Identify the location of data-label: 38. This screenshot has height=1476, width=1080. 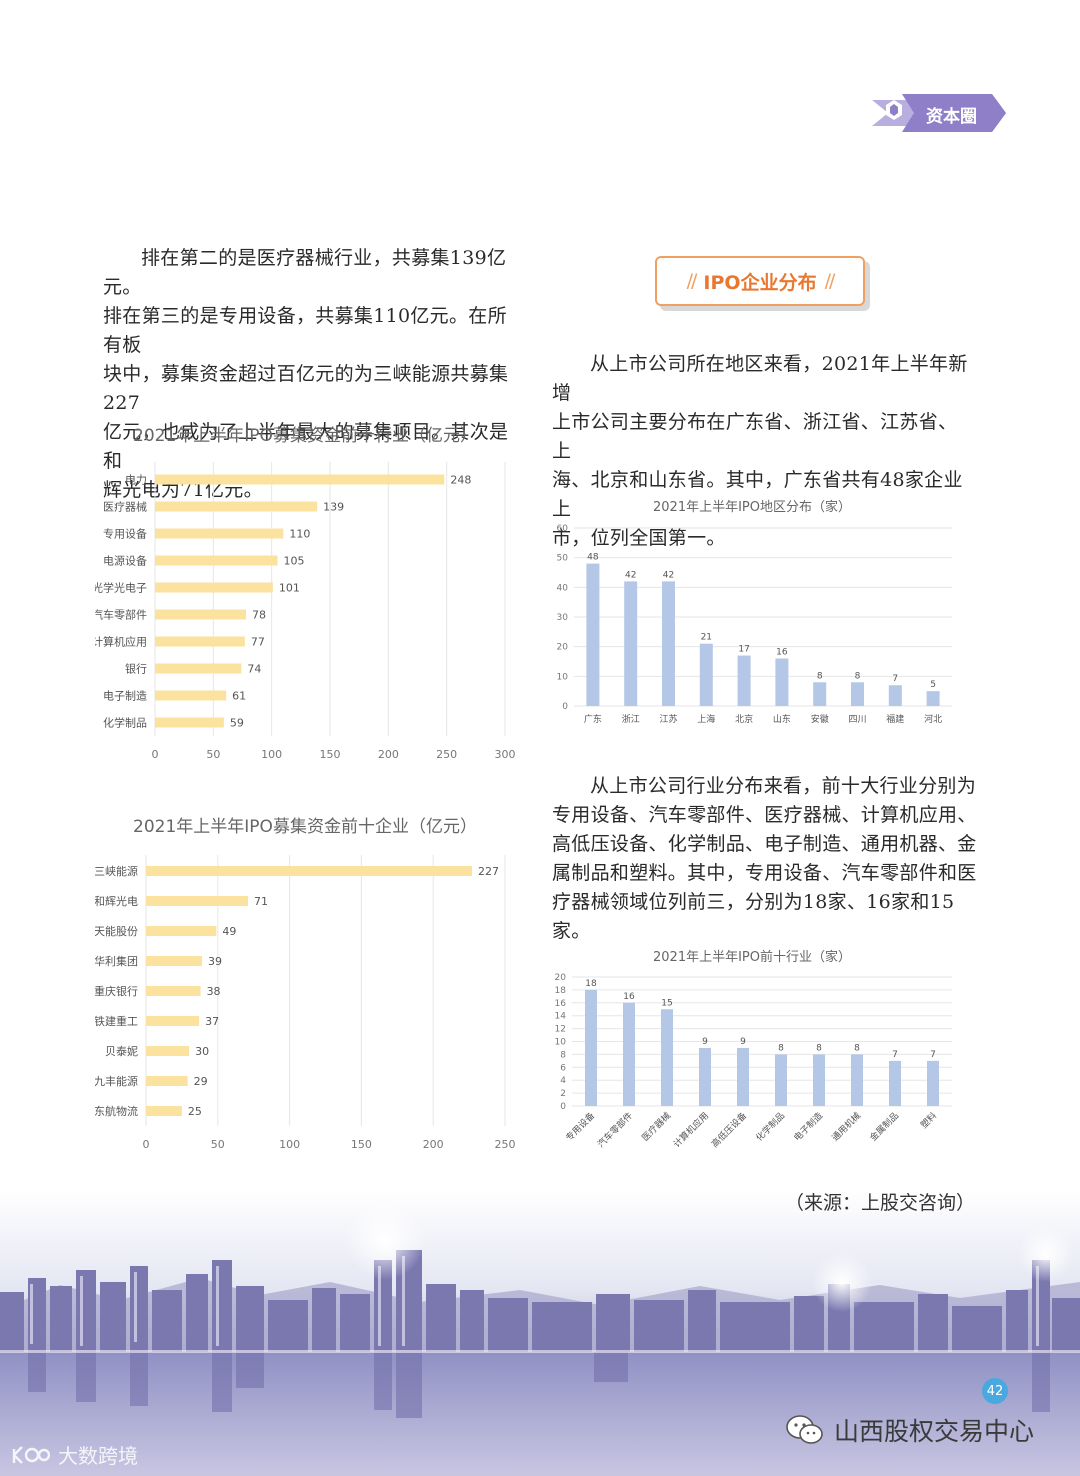
(214, 991).